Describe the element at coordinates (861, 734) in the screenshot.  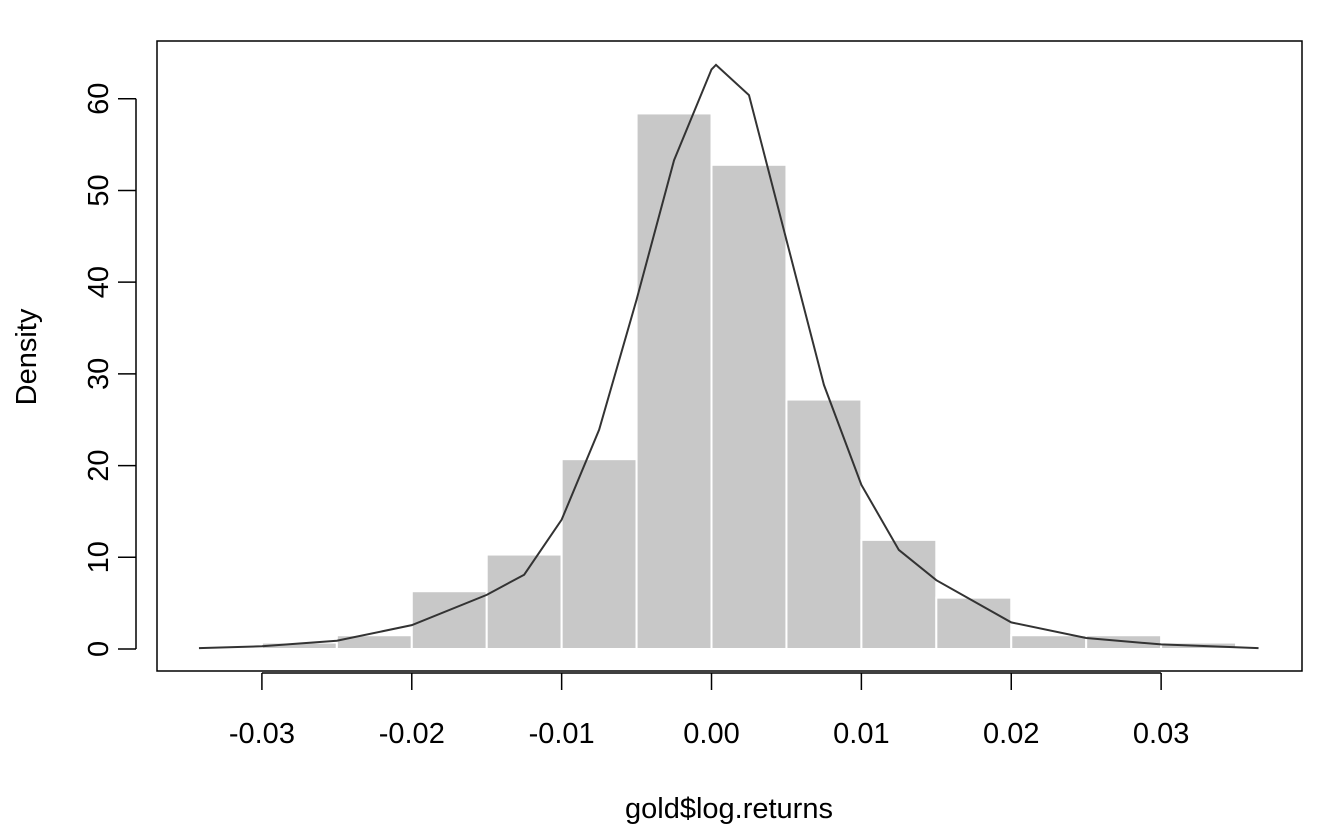
I see `x-tick-label: 0.01` at that location.